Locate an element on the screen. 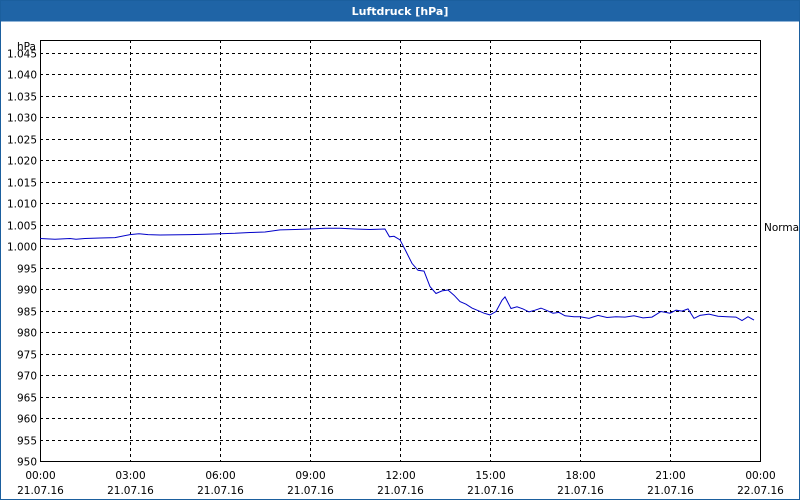 The width and height of the screenshot is (800, 500). x-tick-date: 22.07.16 is located at coordinates (760, 491).